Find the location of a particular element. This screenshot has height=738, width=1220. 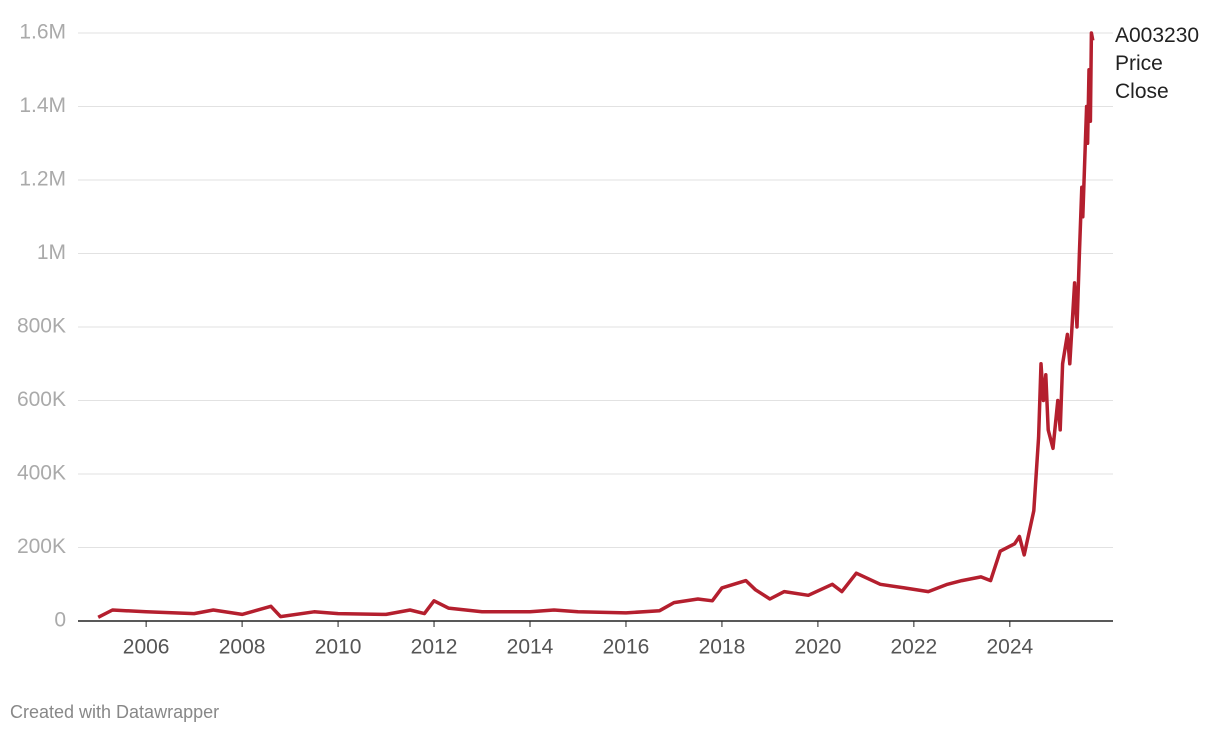

x-tick-label: 2020 is located at coordinates (818, 647).